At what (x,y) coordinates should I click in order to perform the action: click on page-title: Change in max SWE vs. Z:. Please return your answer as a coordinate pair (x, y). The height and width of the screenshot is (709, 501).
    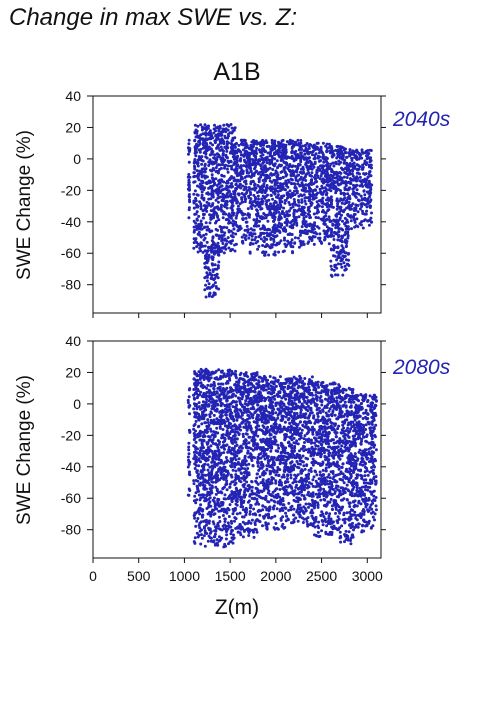
    Looking at the image, I should click on (153, 17).